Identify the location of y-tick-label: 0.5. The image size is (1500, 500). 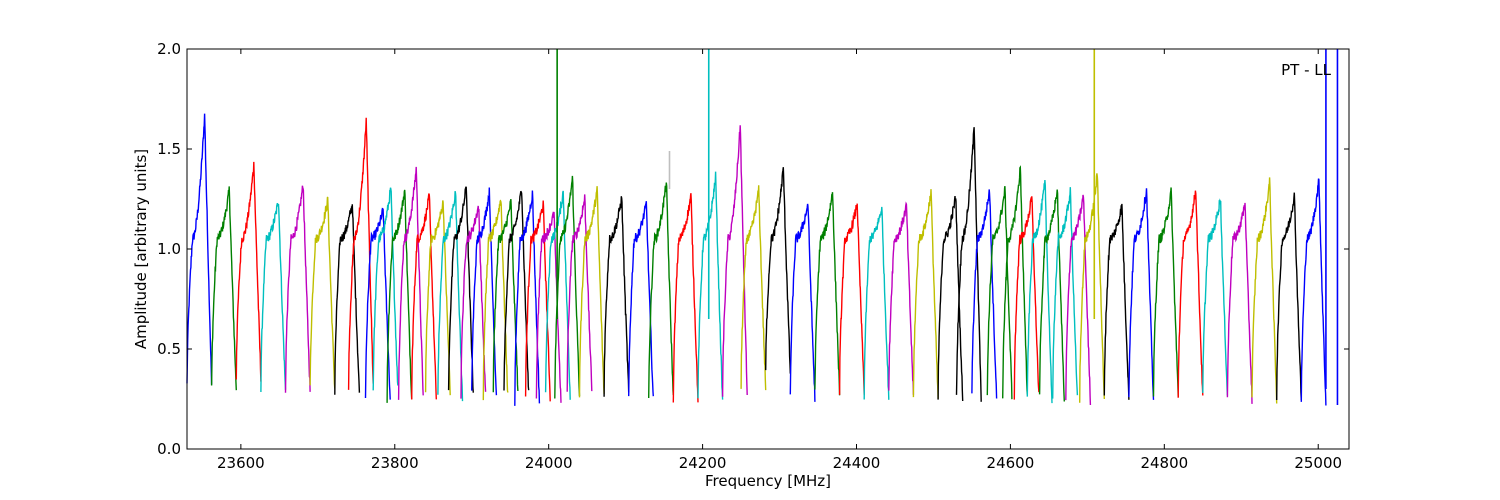
(169, 349).